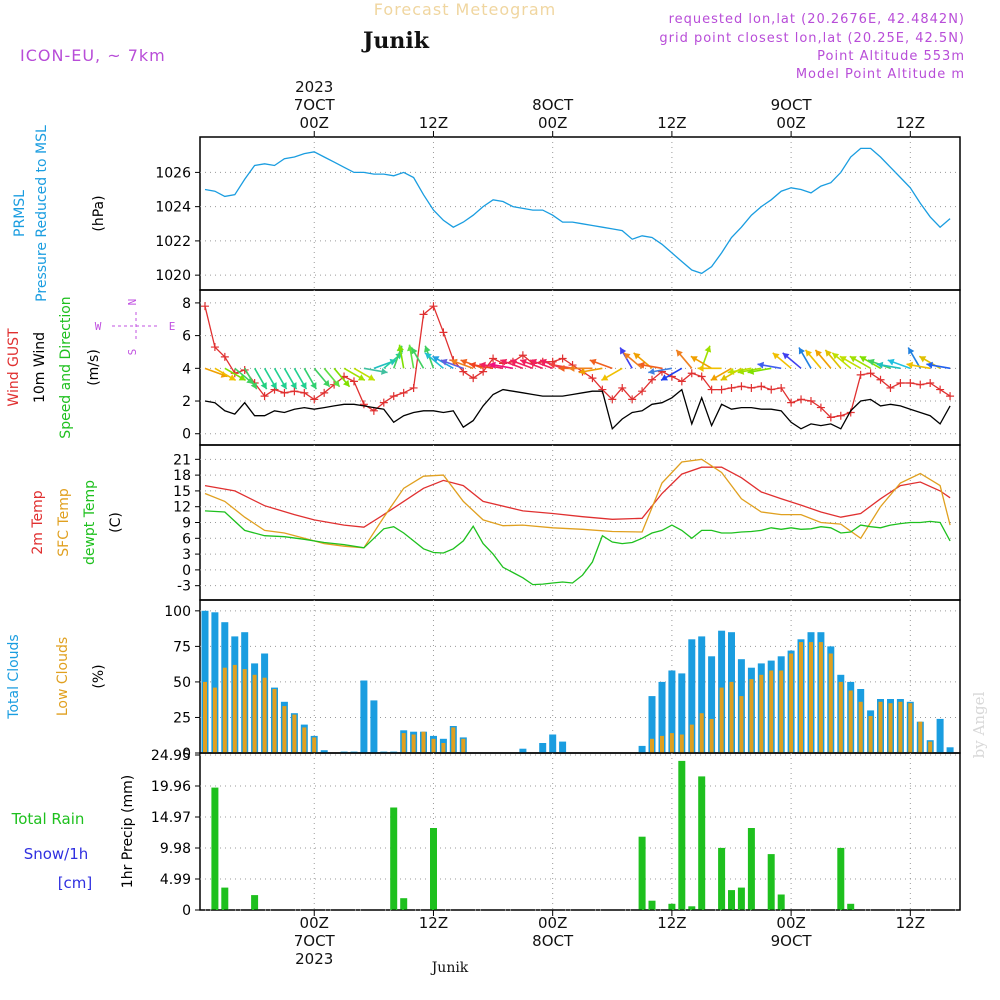 The height and width of the screenshot is (1000, 1000). What do you see at coordinates (315, 105) in the screenshot?
I see `top-time-label: 7OCT` at bounding box center [315, 105].